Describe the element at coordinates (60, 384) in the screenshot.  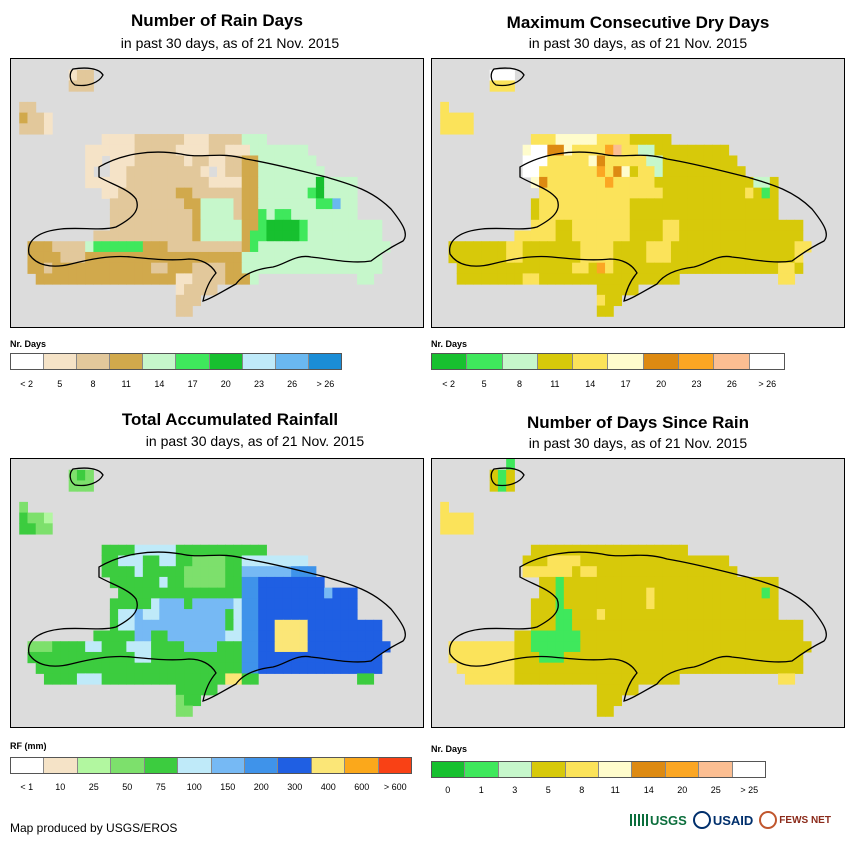
I see `legend-tick-label: 5` at that location.